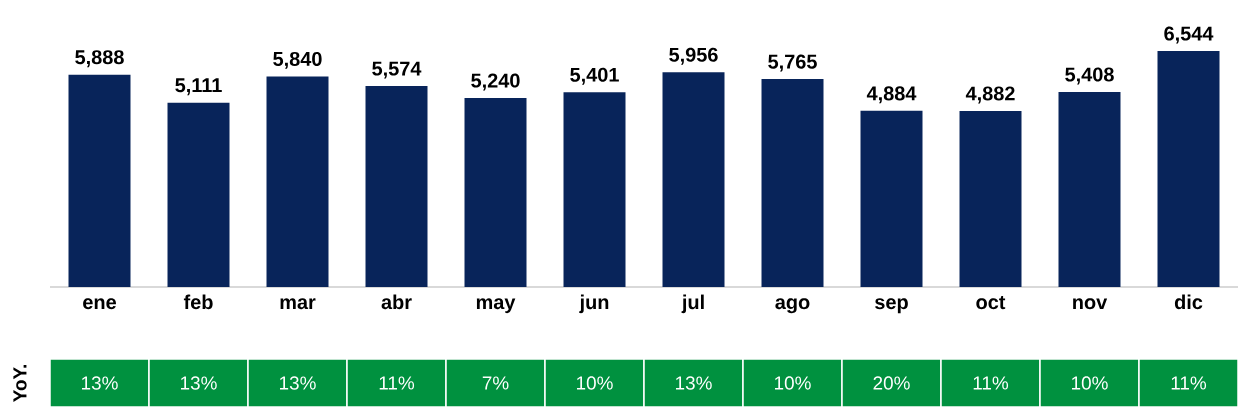 The image size is (1238, 412). I want to click on x-tick-label: mar, so click(298, 304).